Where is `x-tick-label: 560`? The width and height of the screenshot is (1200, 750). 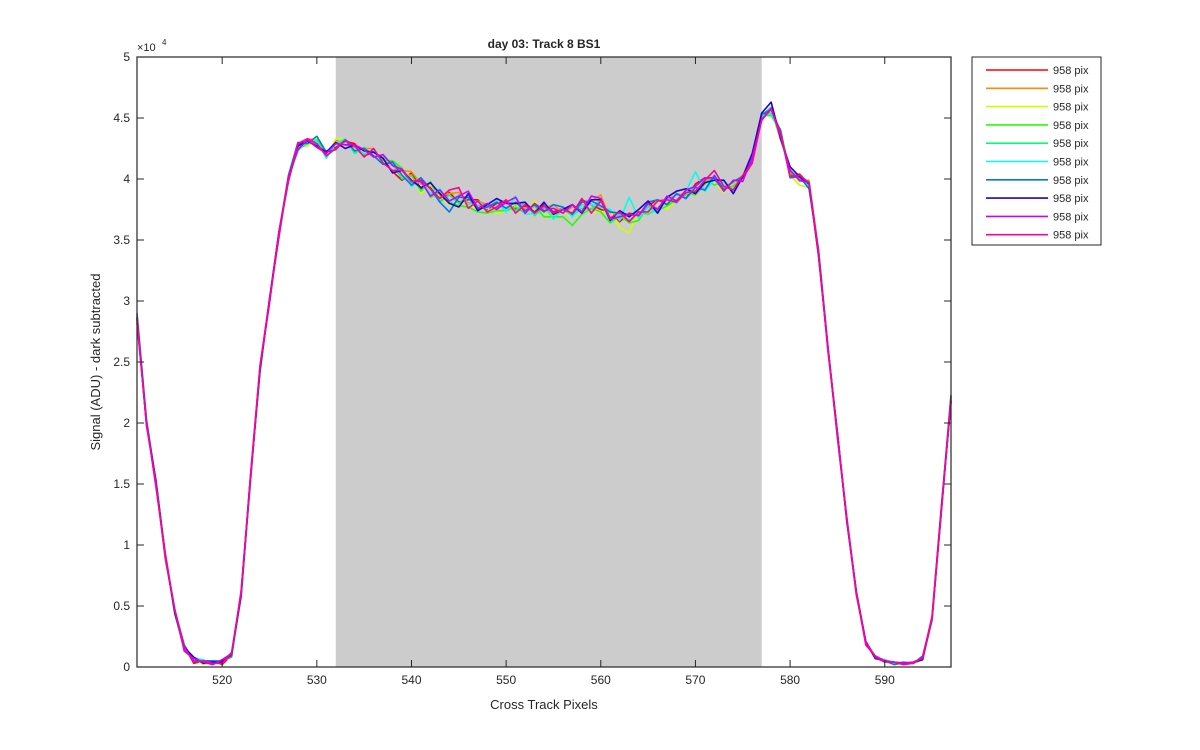
x-tick-label: 560 is located at coordinates (601, 680).